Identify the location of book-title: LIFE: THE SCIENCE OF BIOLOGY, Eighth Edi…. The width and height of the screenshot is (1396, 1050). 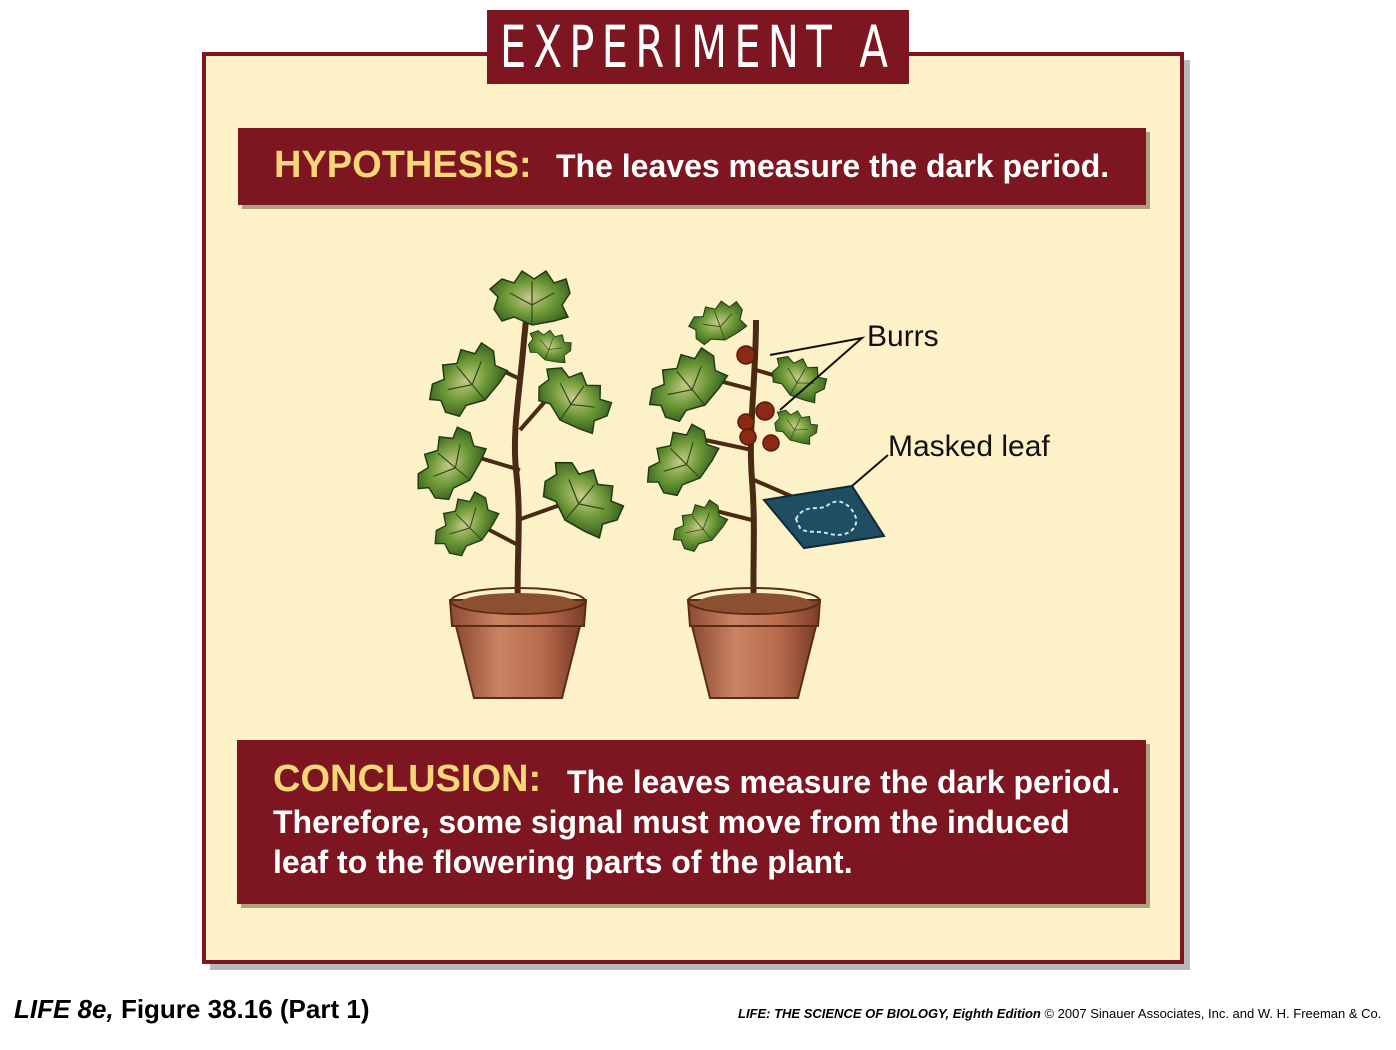
(889, 1013).